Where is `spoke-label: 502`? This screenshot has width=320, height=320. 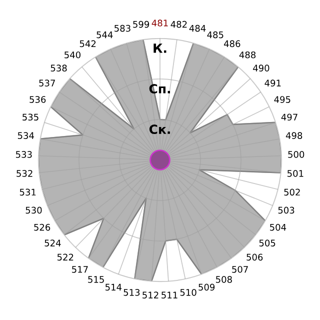 spoke-label: 502 is located at coordinates (292, 192).